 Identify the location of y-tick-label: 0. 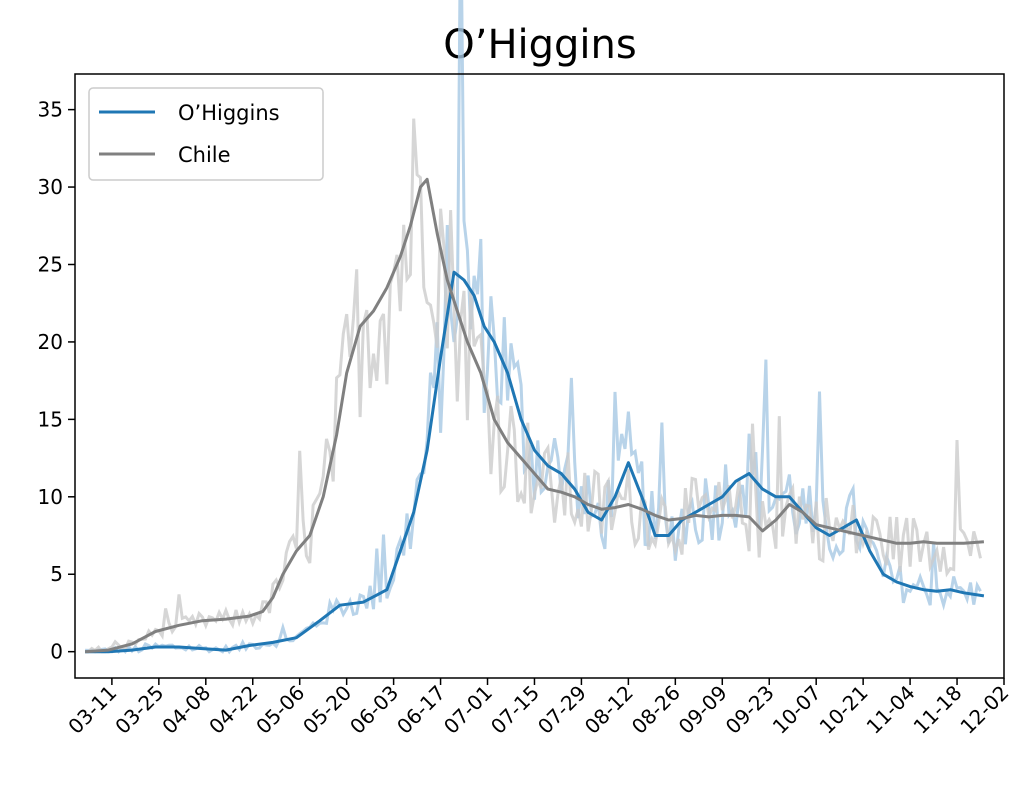
(56, 652).